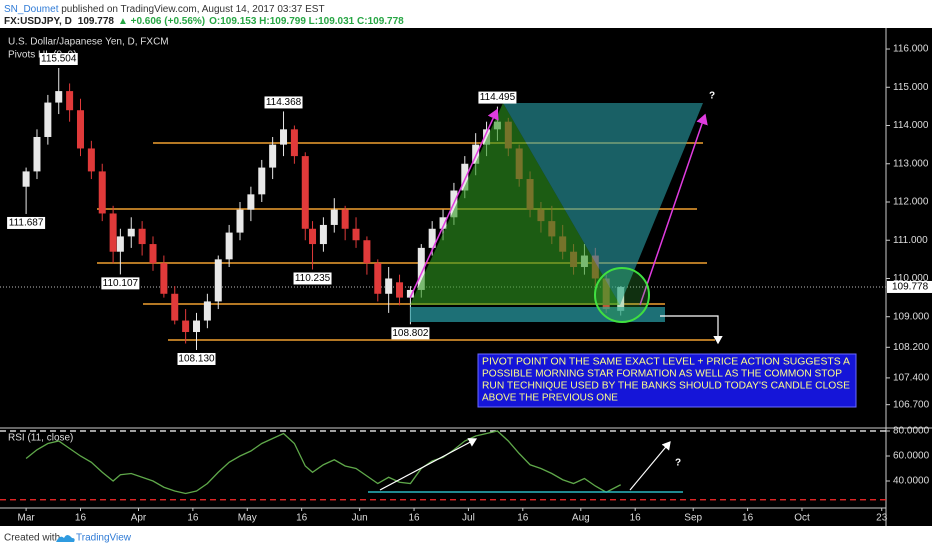 The width and height of the screenshot is (932, 550). What do you see at coordinates (603, 204) in the screenshot?
I see `teal-triangle` at bounding box center [603, 204].